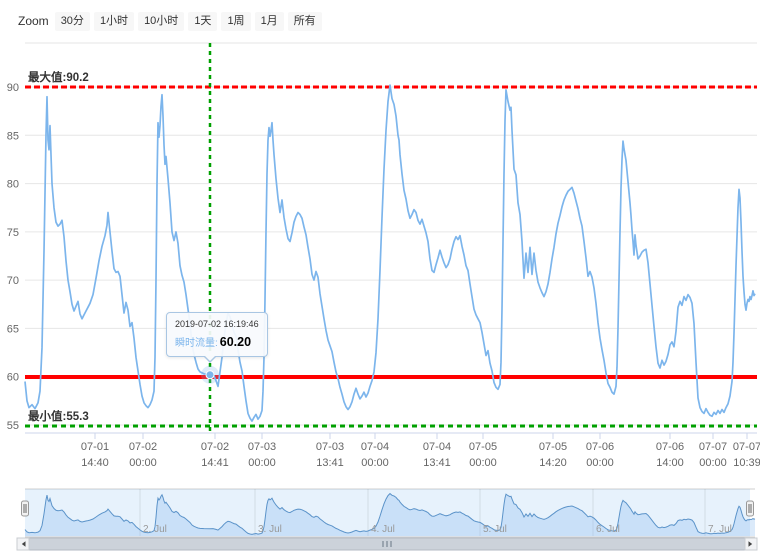 This screenshot has width=760, height=551. Describe the element at coordinates (13, 233) in the screenshot. I see `y-axis-label: 75` at that location.